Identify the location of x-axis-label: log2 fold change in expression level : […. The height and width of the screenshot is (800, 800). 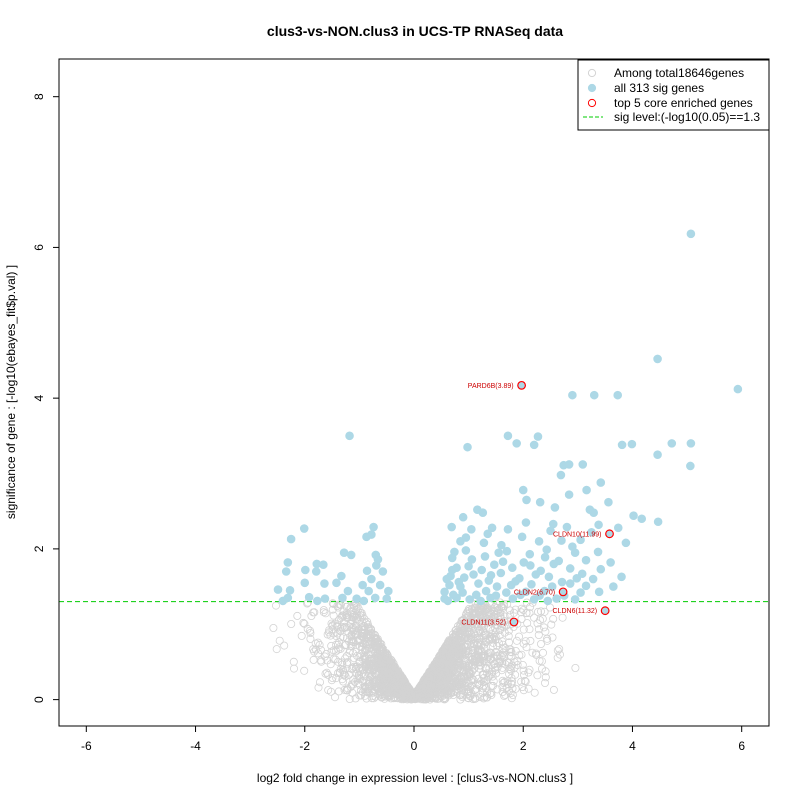
(415, 778).